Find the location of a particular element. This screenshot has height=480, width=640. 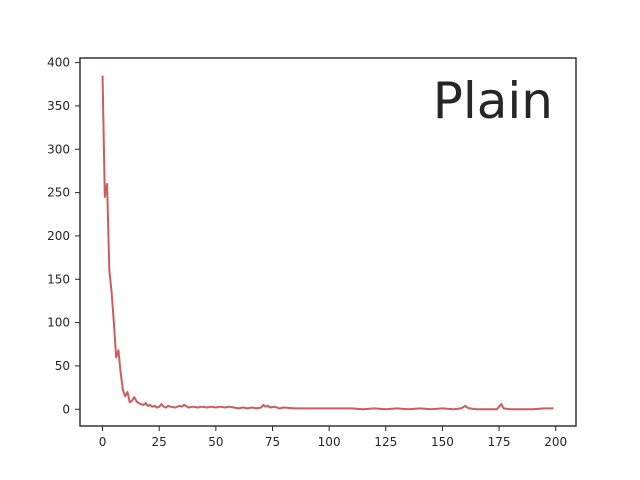

y-tick-label: 350 is located at coordinates (58, 106).